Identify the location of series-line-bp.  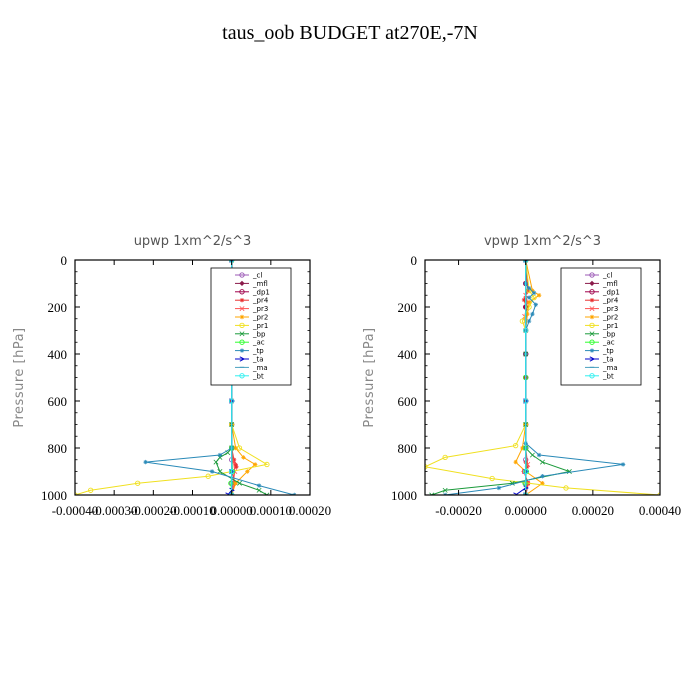
(501, 377).